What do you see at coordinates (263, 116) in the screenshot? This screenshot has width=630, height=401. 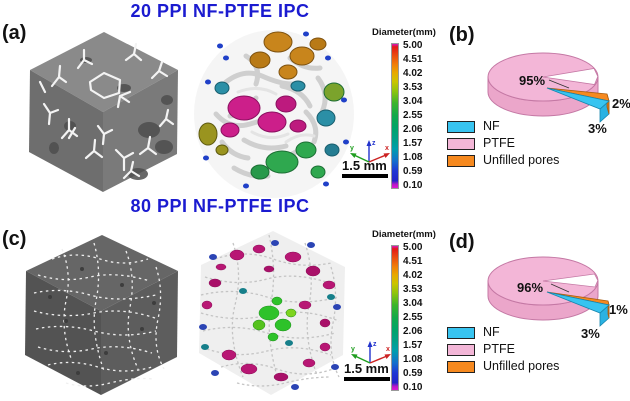 I see `pore-blobs-magenta` at bounding box center [263, 116].